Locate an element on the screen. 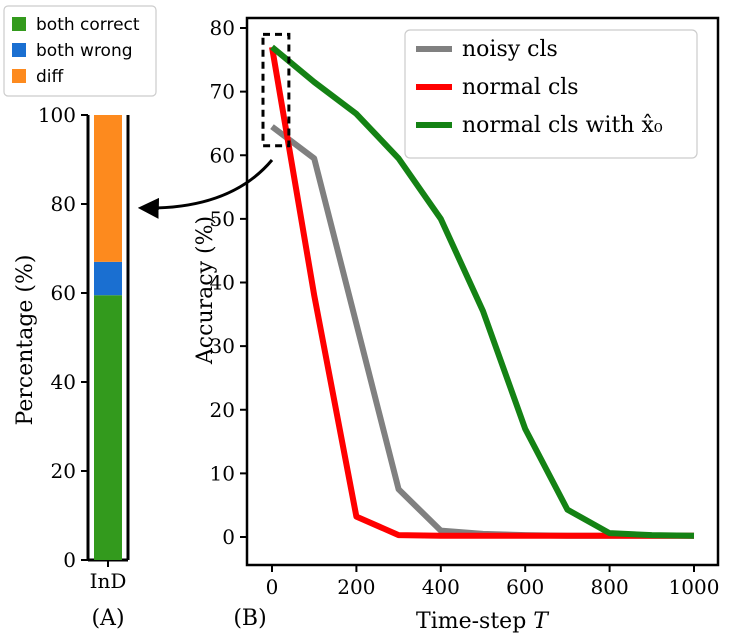 Image resolution: width=747 pixels, height=640 pixels. a-ytick-label: 60 is located at coordinates (63, 293).